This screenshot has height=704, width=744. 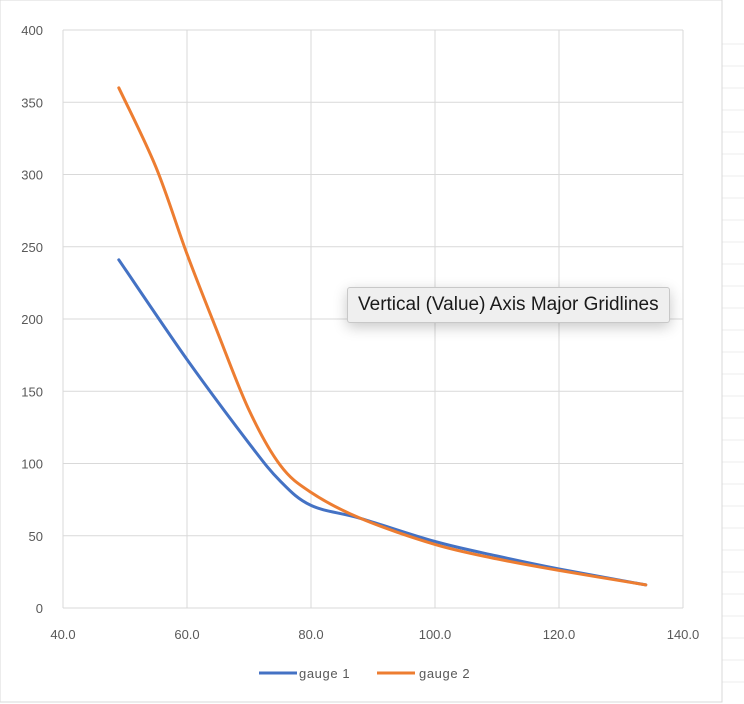 What do you see at coordinates (444, 673) in the screenshot?
I see `legend-label-gauge-2: gauge 2` at bounding box center [444, 673].